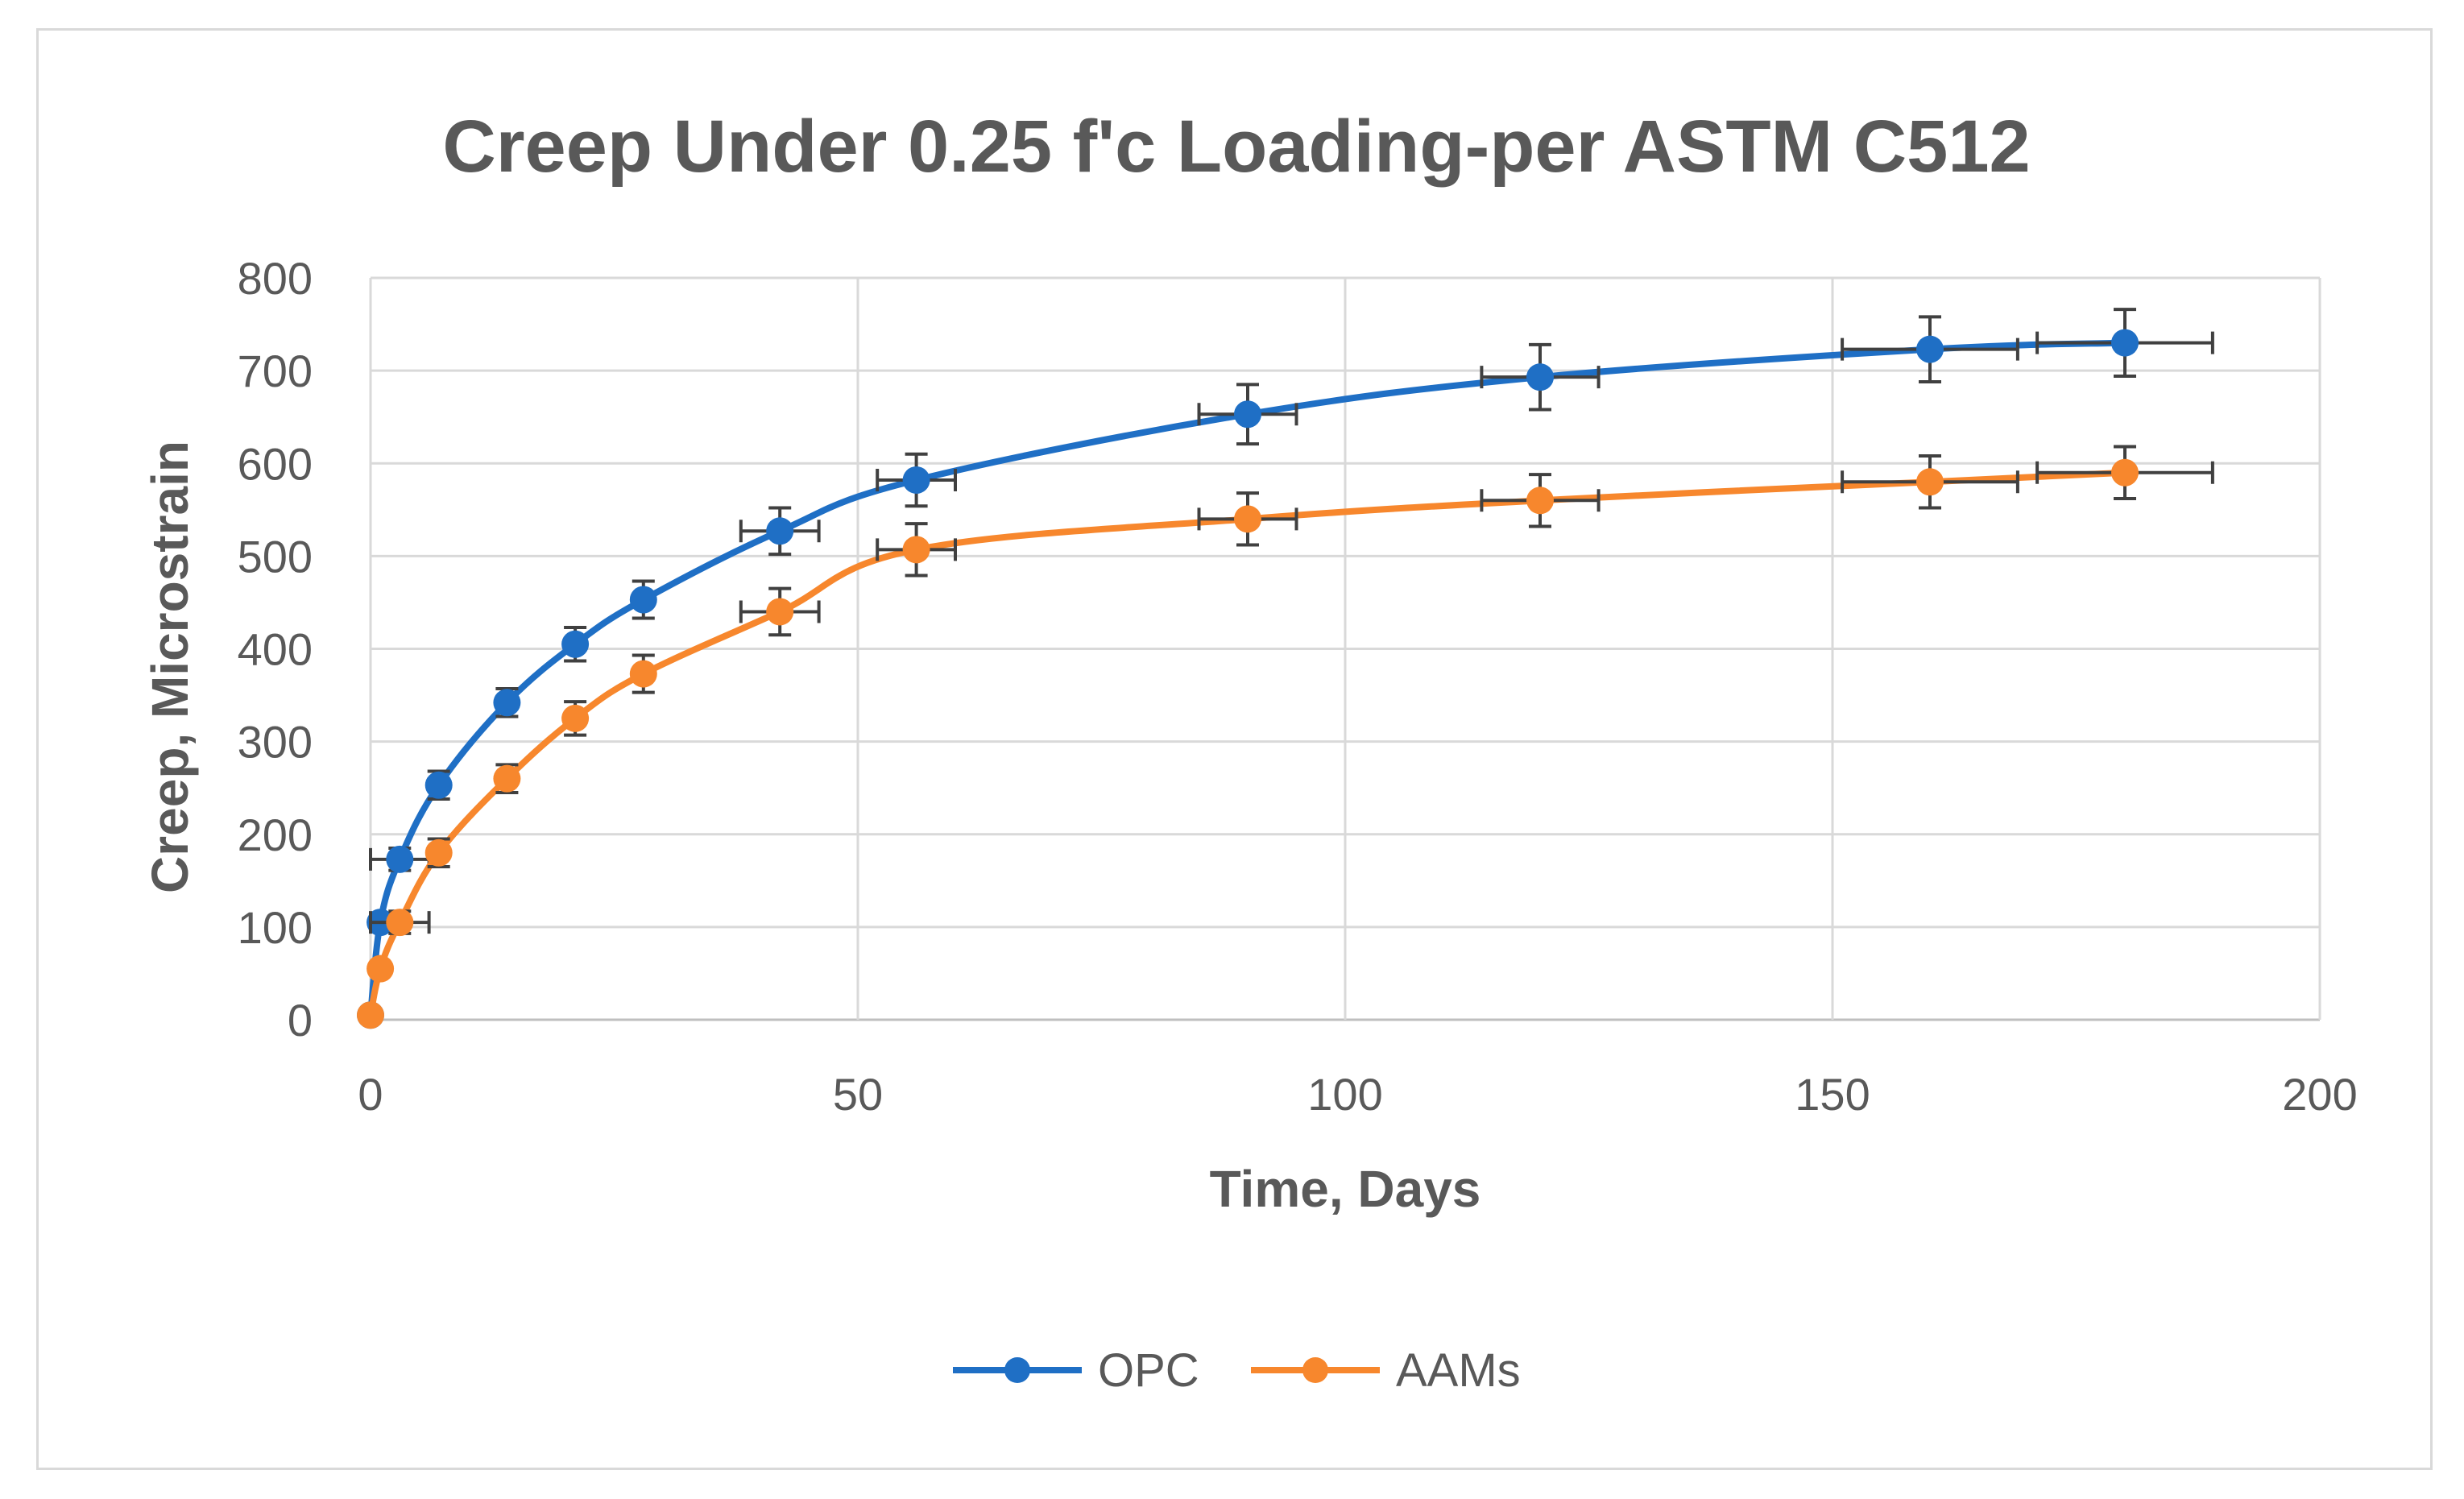  What do you see at coordinates (1017, 1370) in the screenshot?
I see `legend-marker-opc` at bounding box center [1017, 1370].